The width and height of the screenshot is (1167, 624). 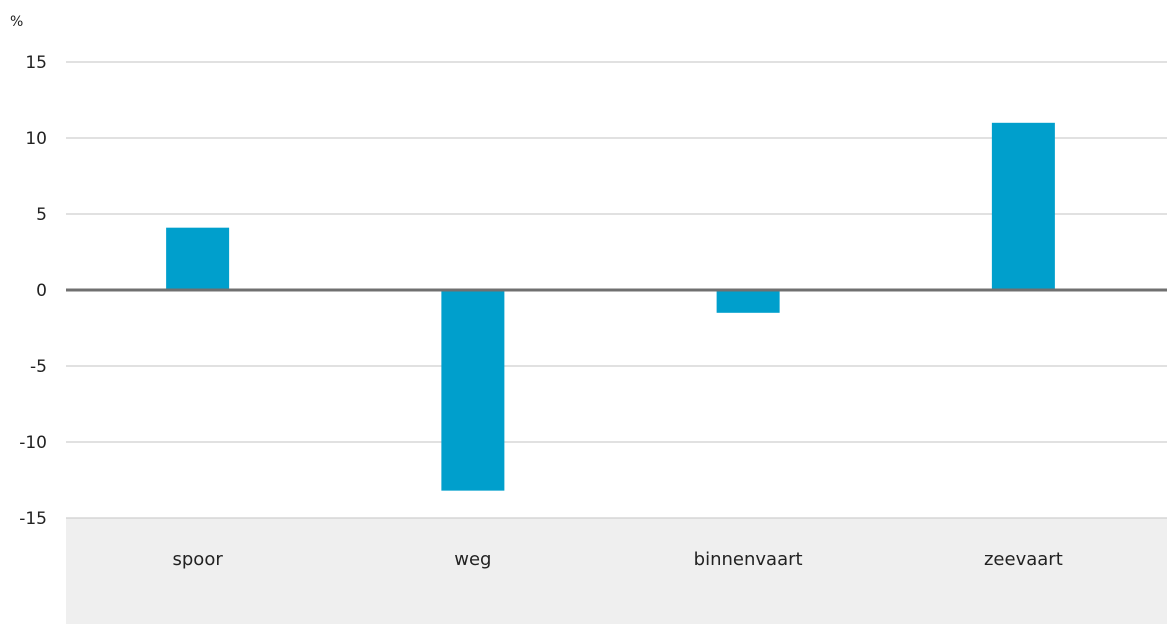 I want to click on x-category-label: spoor, so click(x=198, y=559).